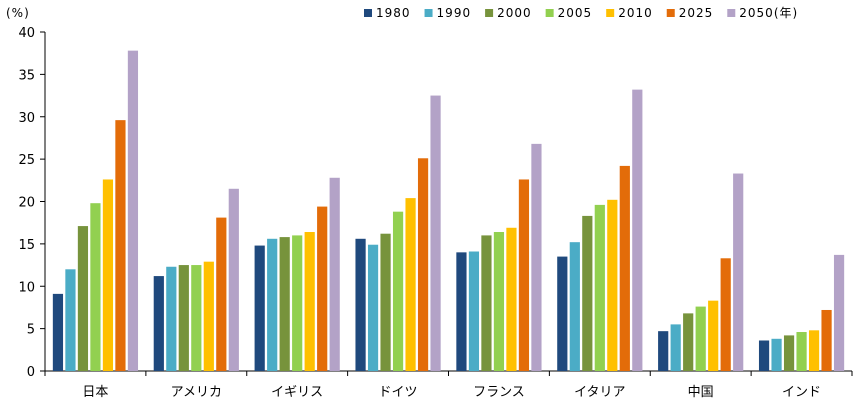 The width and height of the screenshot is (857, 408). What do you see at coordinates (95, 287) in the screenshot?
I see `bar-2005-日本` at bounding box center [95, 287].